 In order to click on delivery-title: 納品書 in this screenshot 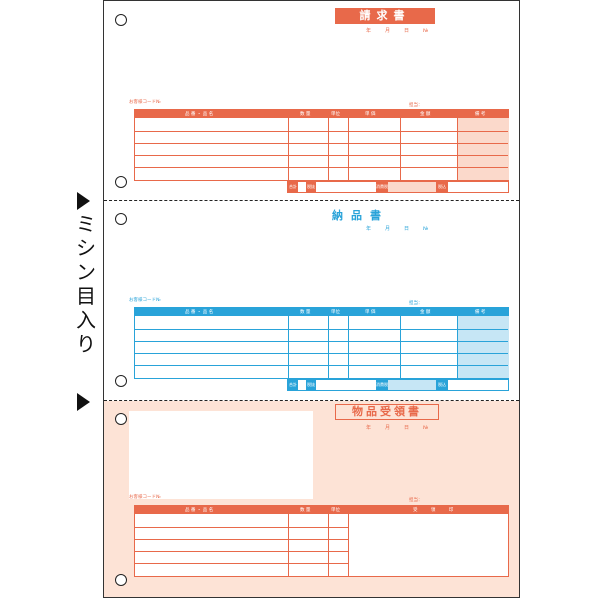, I will do `click(360, 215)`.